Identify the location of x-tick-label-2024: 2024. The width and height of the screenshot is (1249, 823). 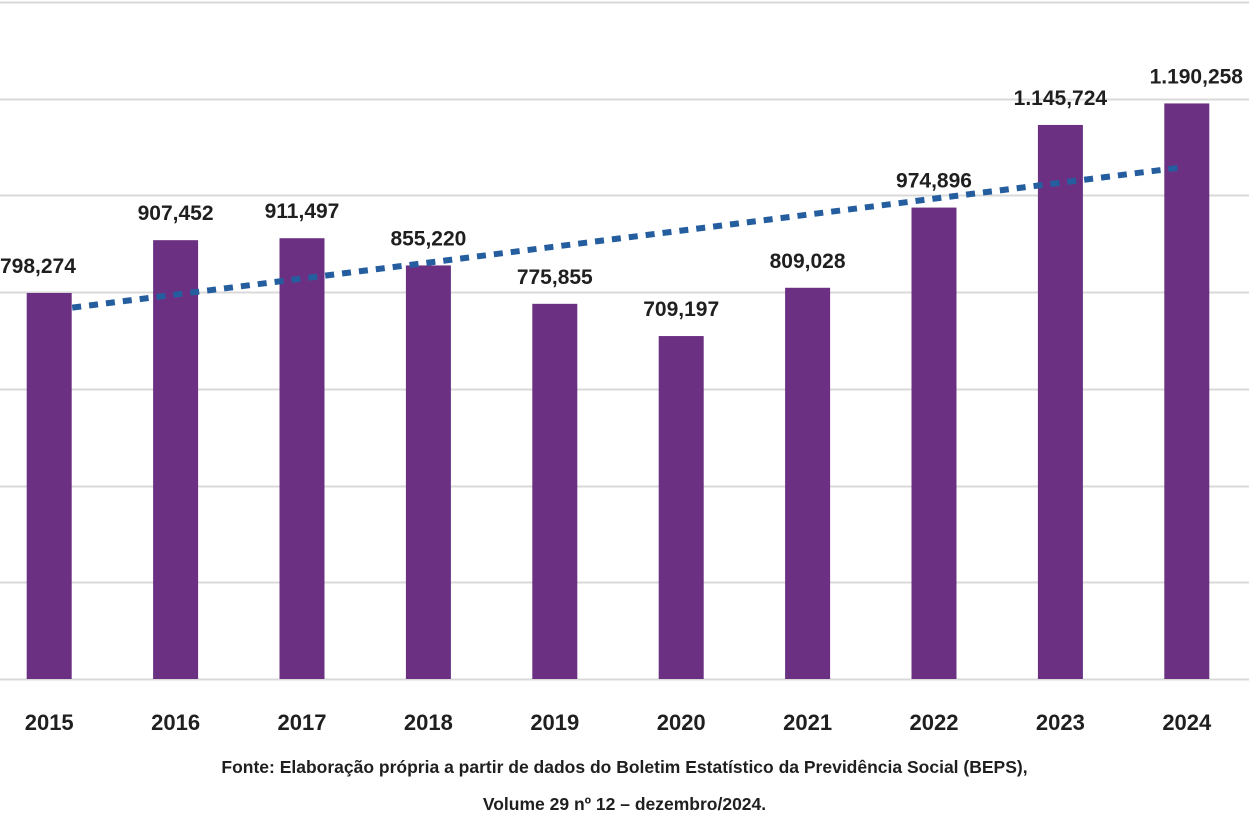
(1187, 722).